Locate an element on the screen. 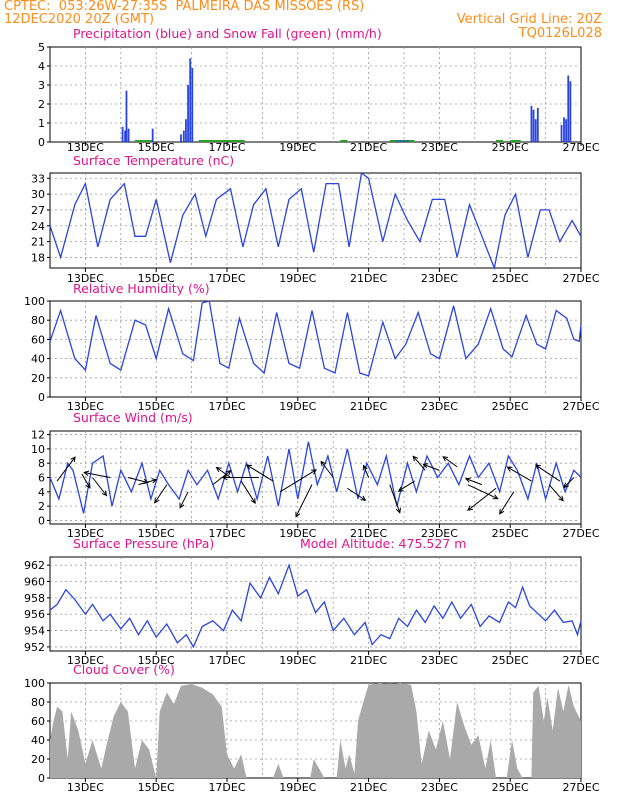 The height and width of the screenshot is (800, 618). humidity-xtick-label: 21DEC is located at coordinates (368, 406).